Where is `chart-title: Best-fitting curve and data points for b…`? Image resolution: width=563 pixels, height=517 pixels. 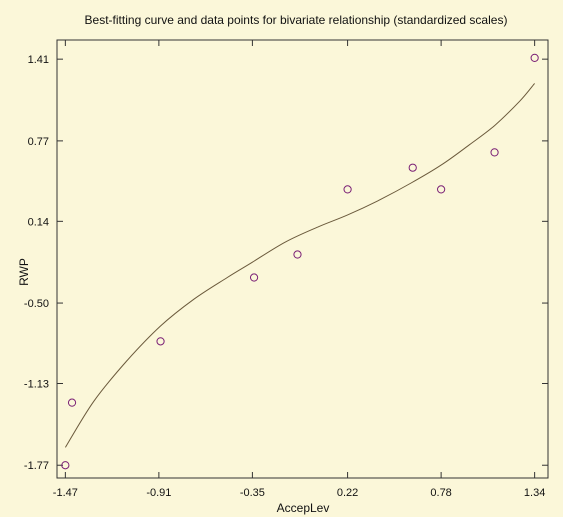 chart-title: Best-fitting curve and data points for b… is located at coordinates (296, 20).